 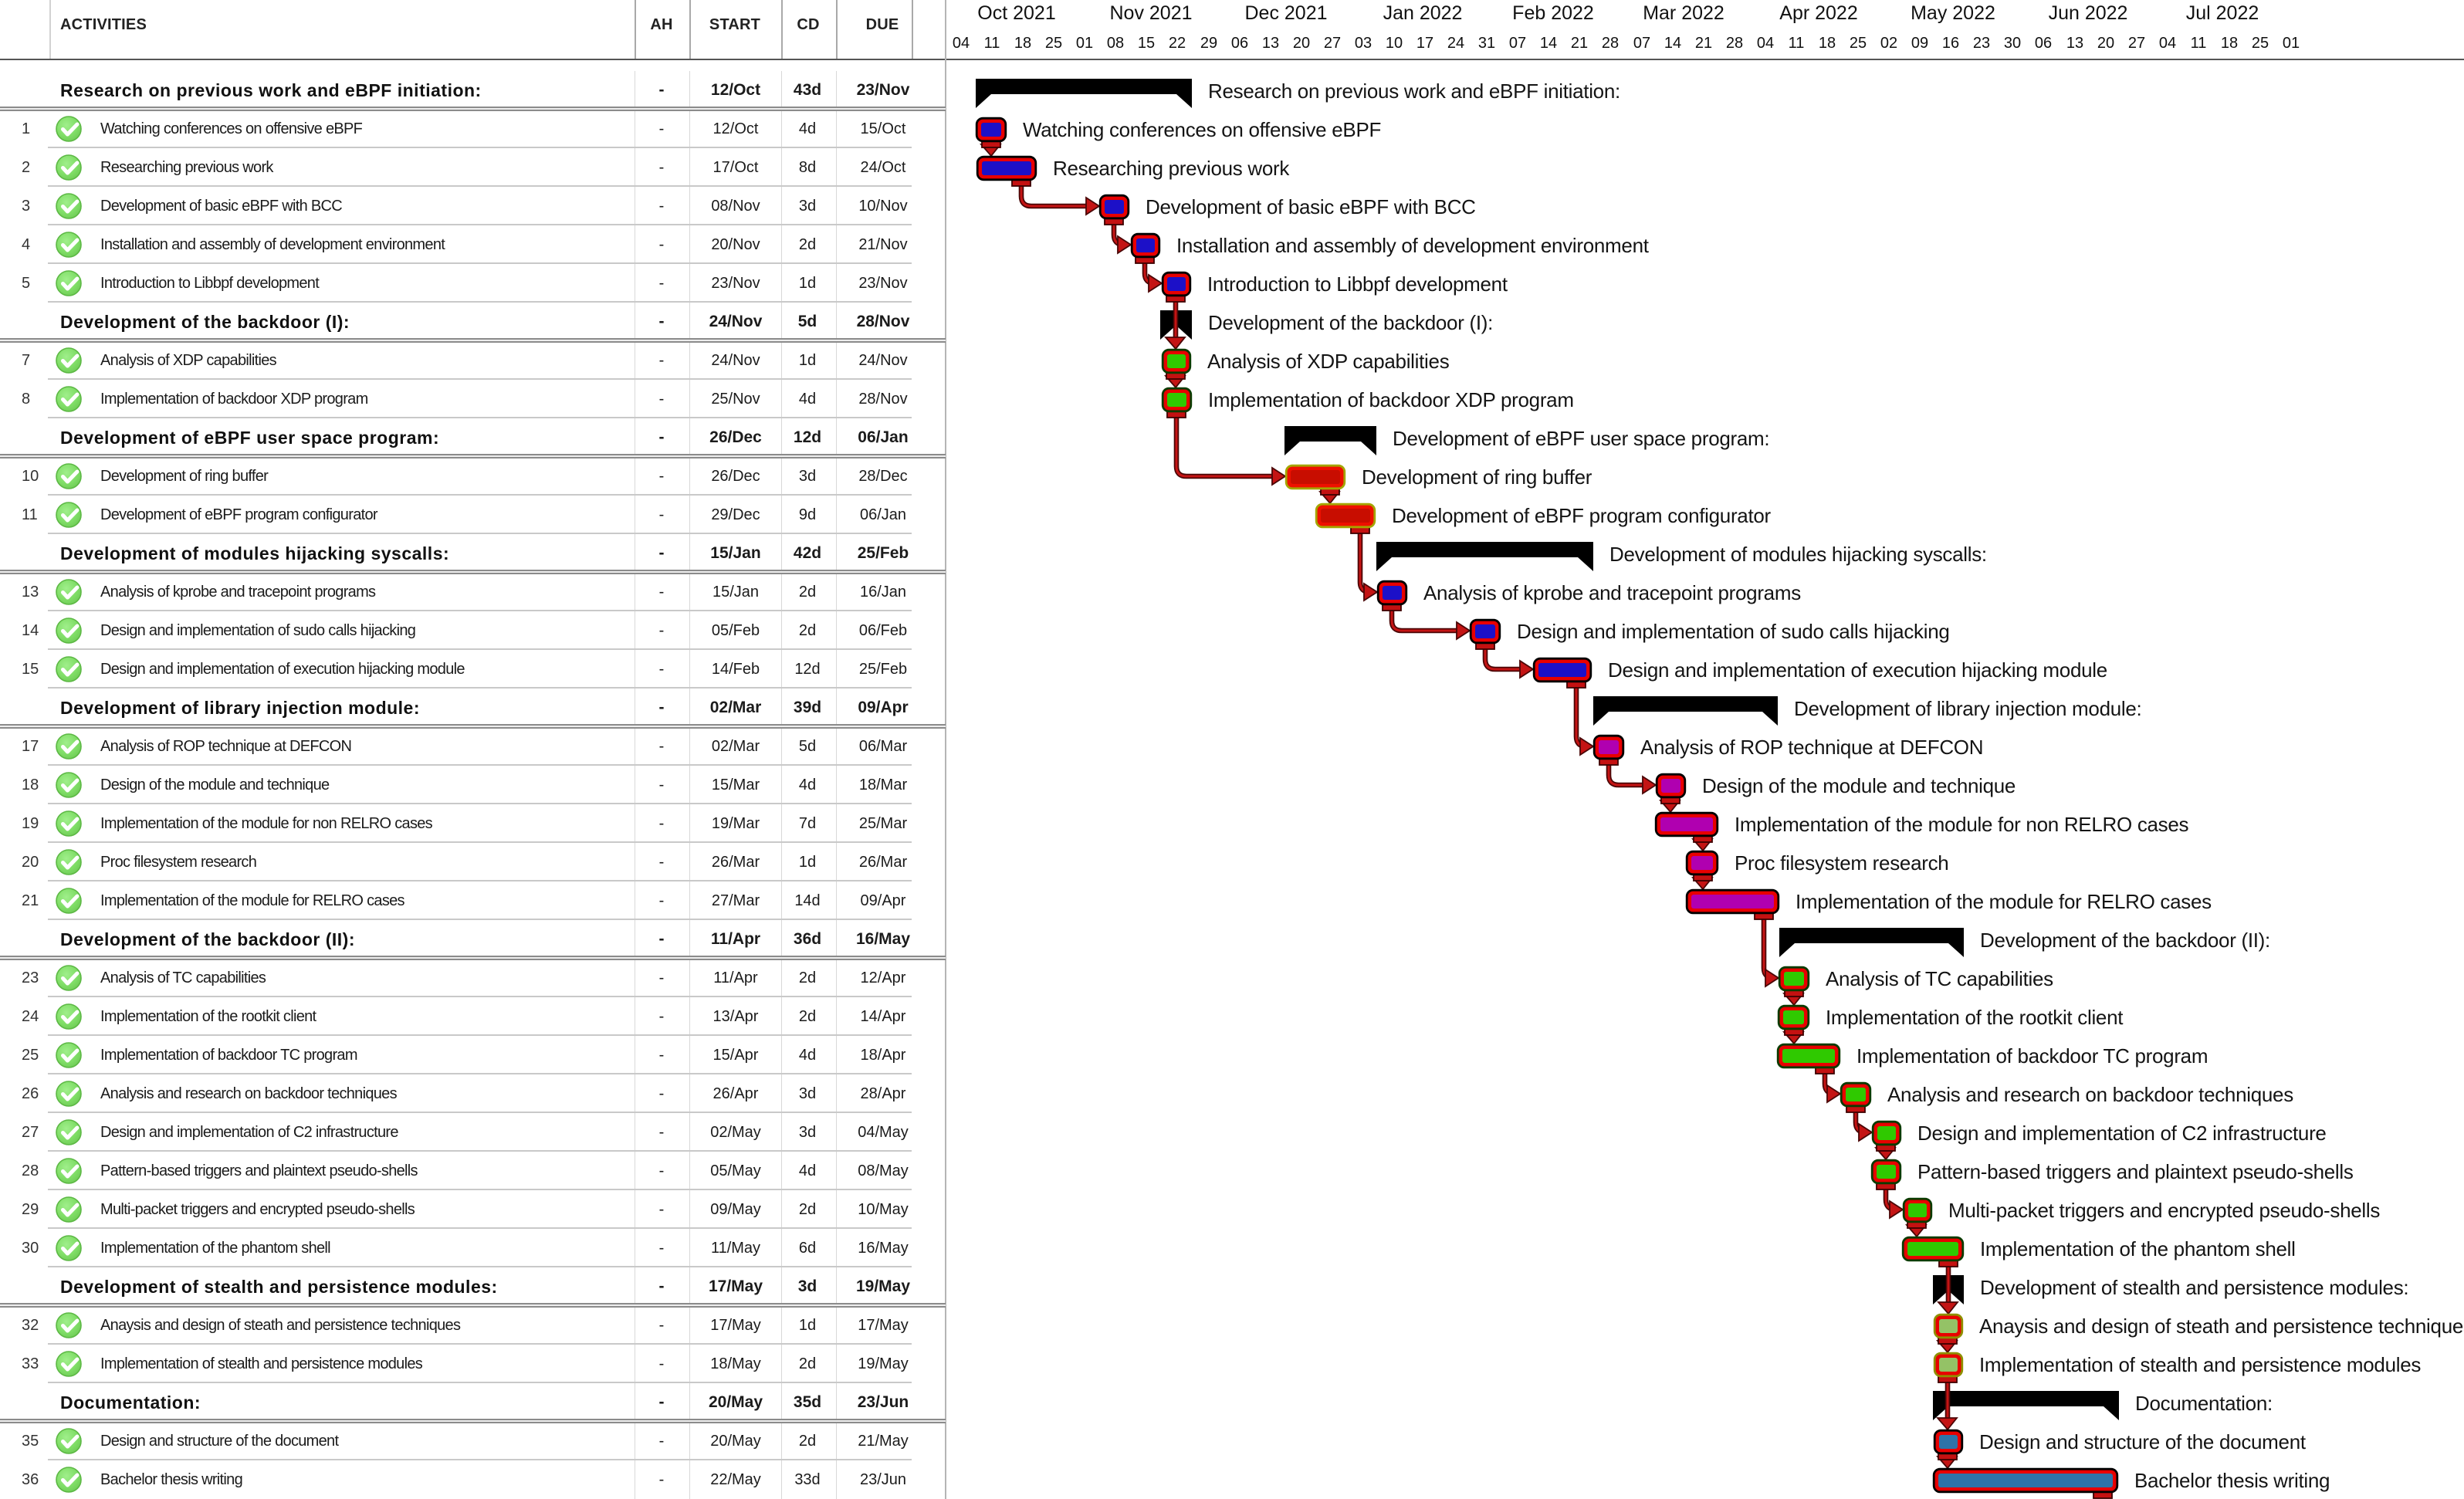 I want to click on svg-text:Introduction to Libbpf develop: Introduction to Libbpf development, so click(x=1357, y=284).